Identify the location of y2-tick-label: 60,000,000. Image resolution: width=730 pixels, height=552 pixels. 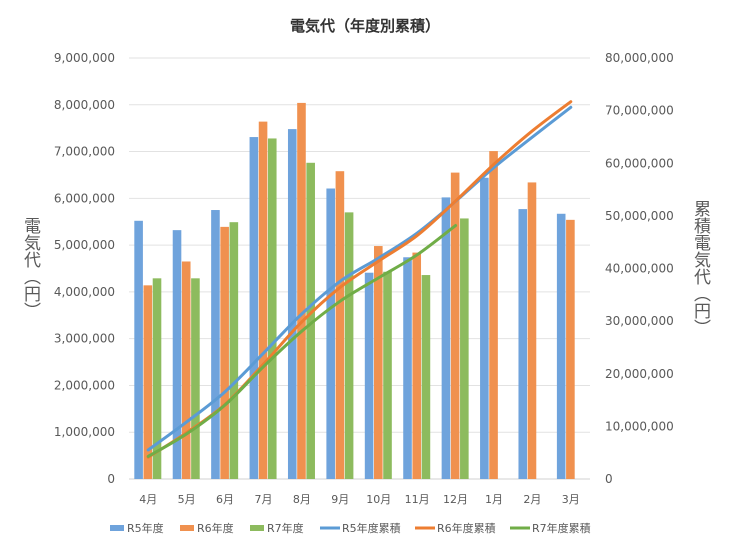
(639, 163).